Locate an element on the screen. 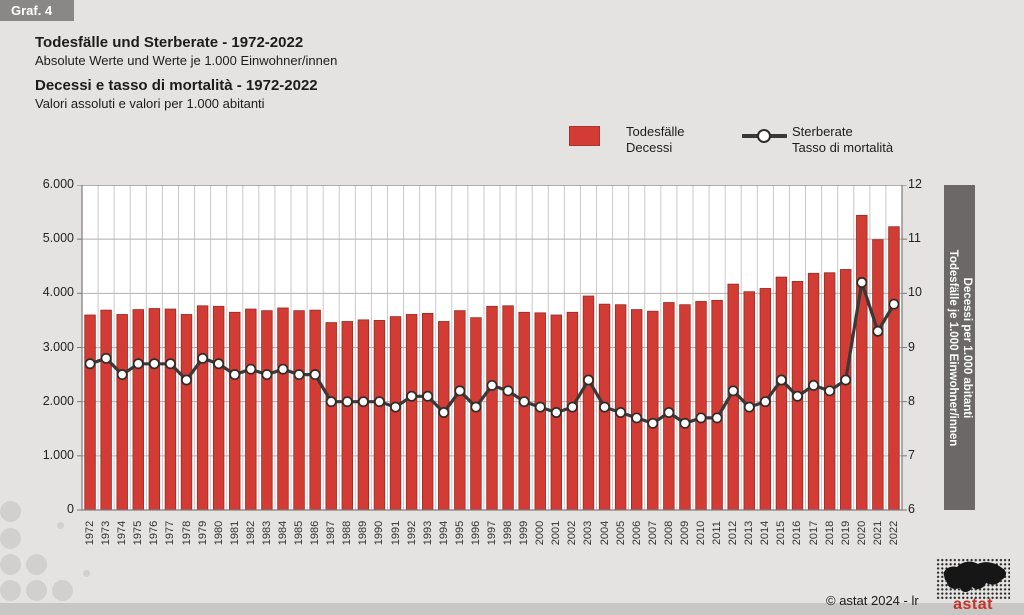 The image size is (1024, 615). marker-1991 is located at coordinates (395, 407).